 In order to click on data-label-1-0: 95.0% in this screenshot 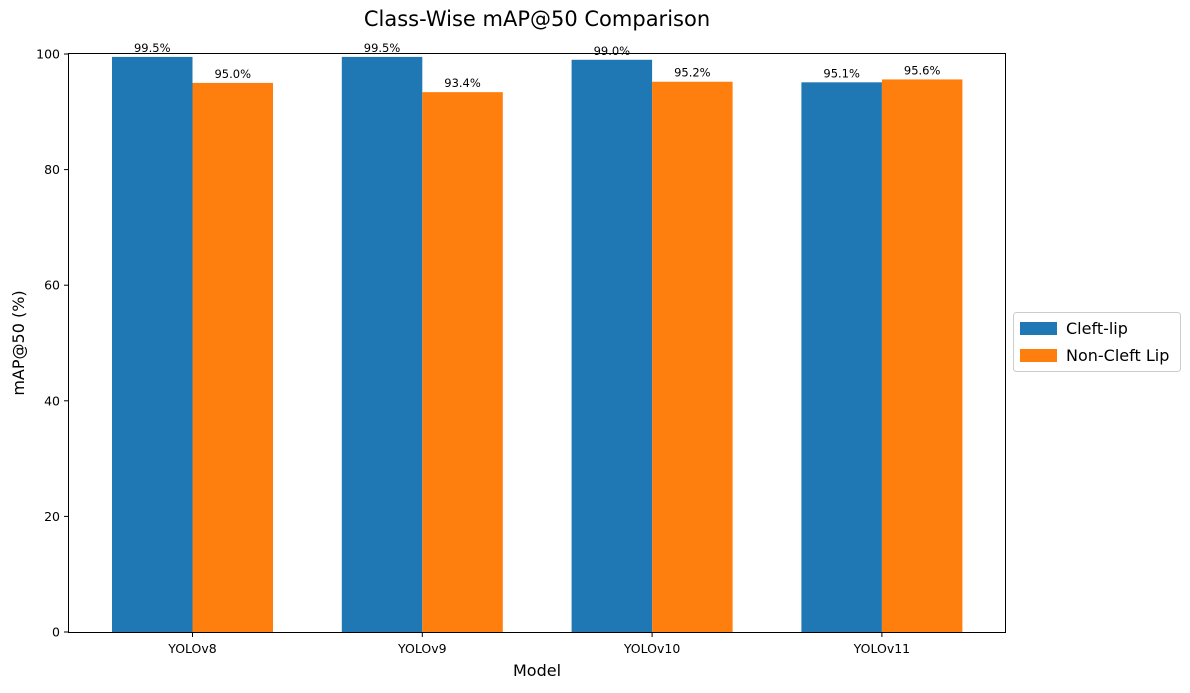, I will do `click(232, 74)`.